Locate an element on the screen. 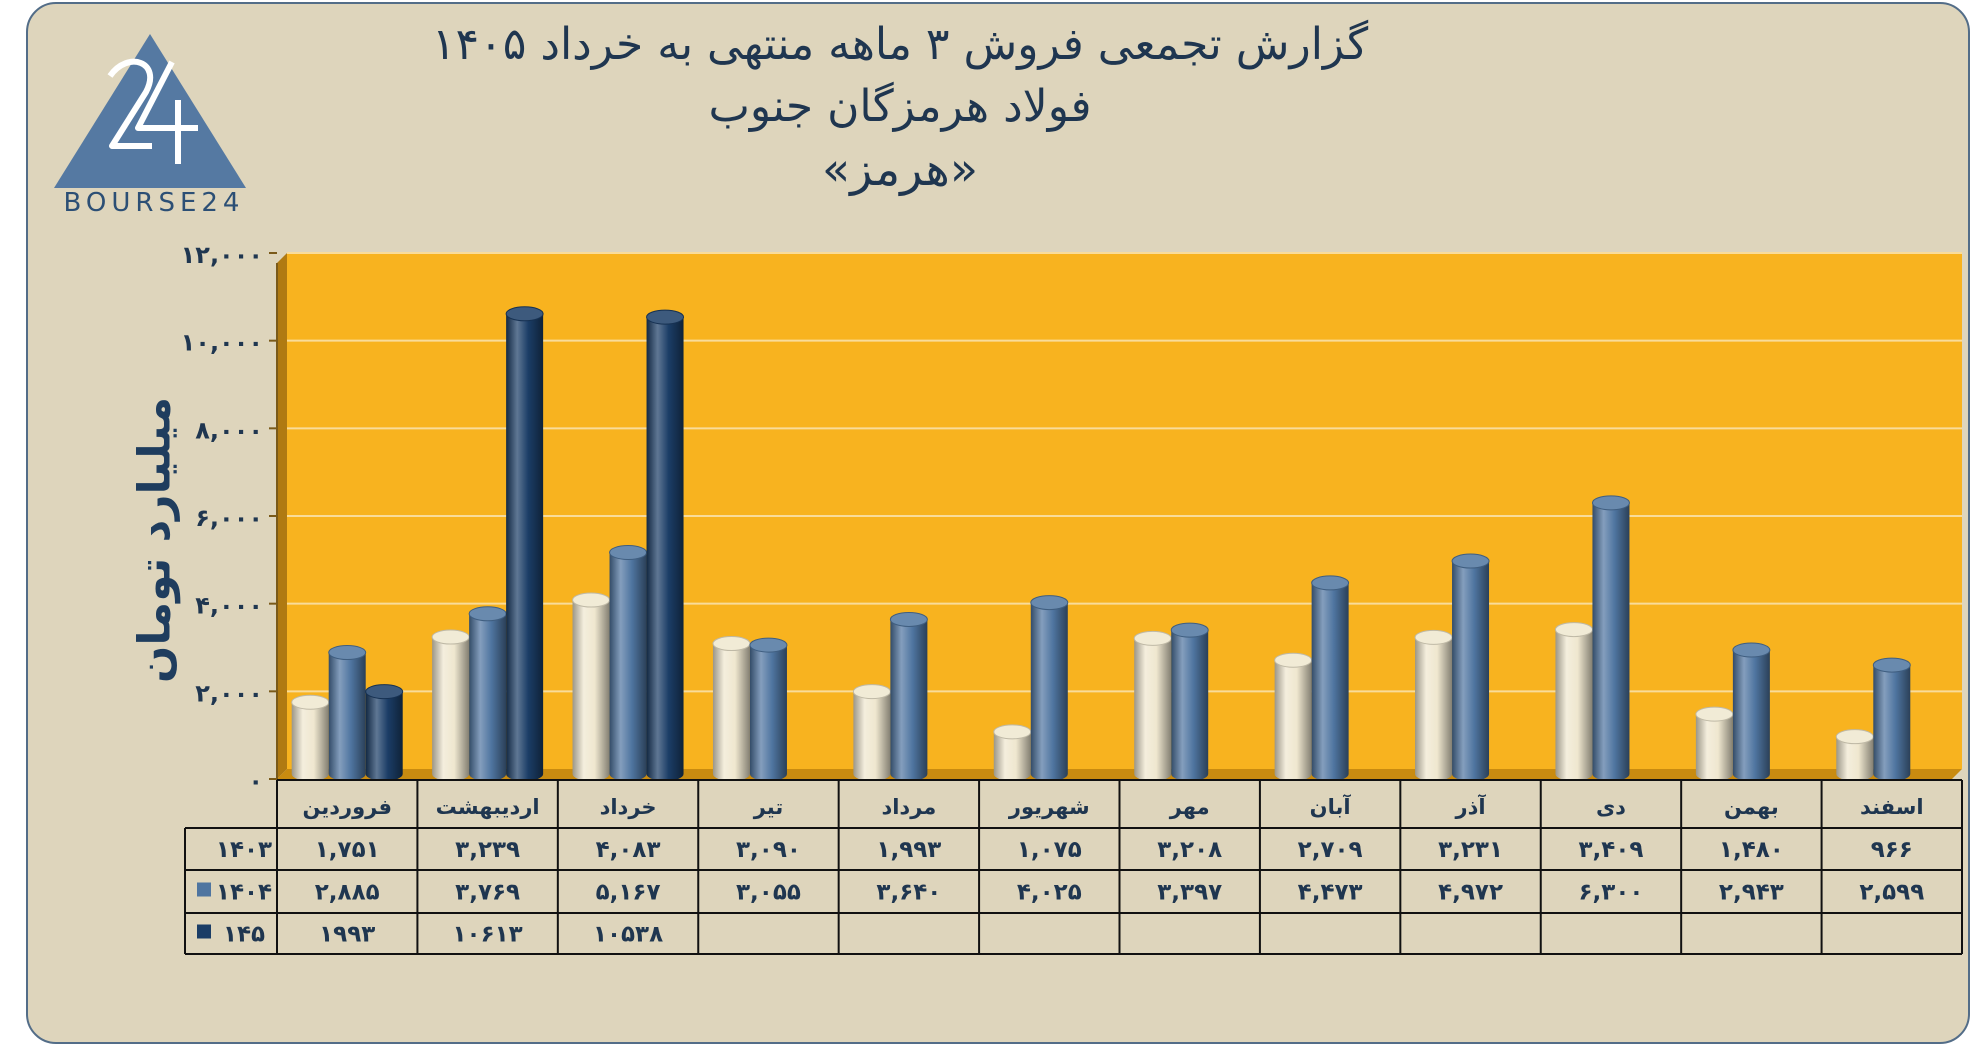  category-label: آذر is located at coordinates (1471, 806).